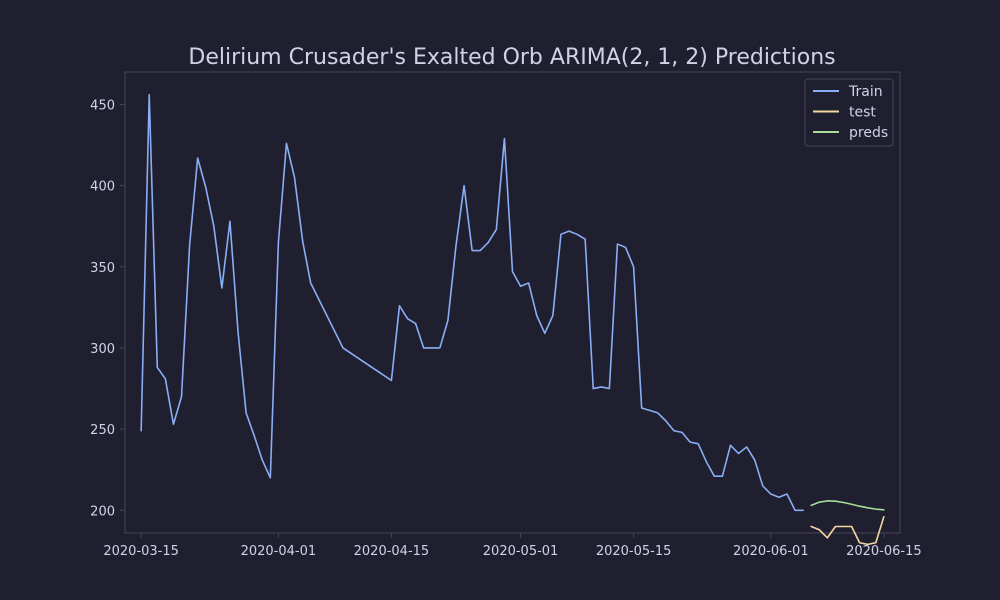 This screenshot has width=1000, height=600. Describe the element at coordinates (862, 113) in the screenshot. I see `legend-label-test: test` at that location.